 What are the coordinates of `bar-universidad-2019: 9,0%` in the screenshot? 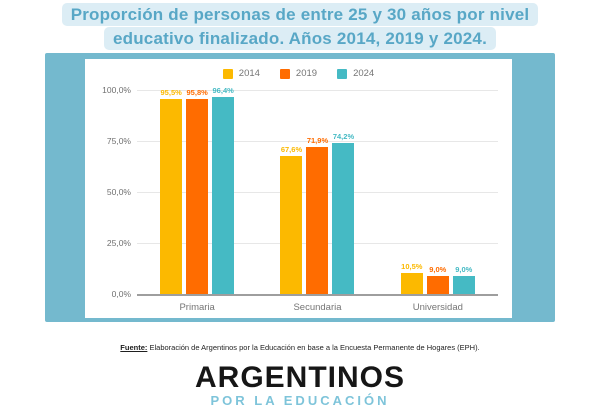 It's located at (437, 279).